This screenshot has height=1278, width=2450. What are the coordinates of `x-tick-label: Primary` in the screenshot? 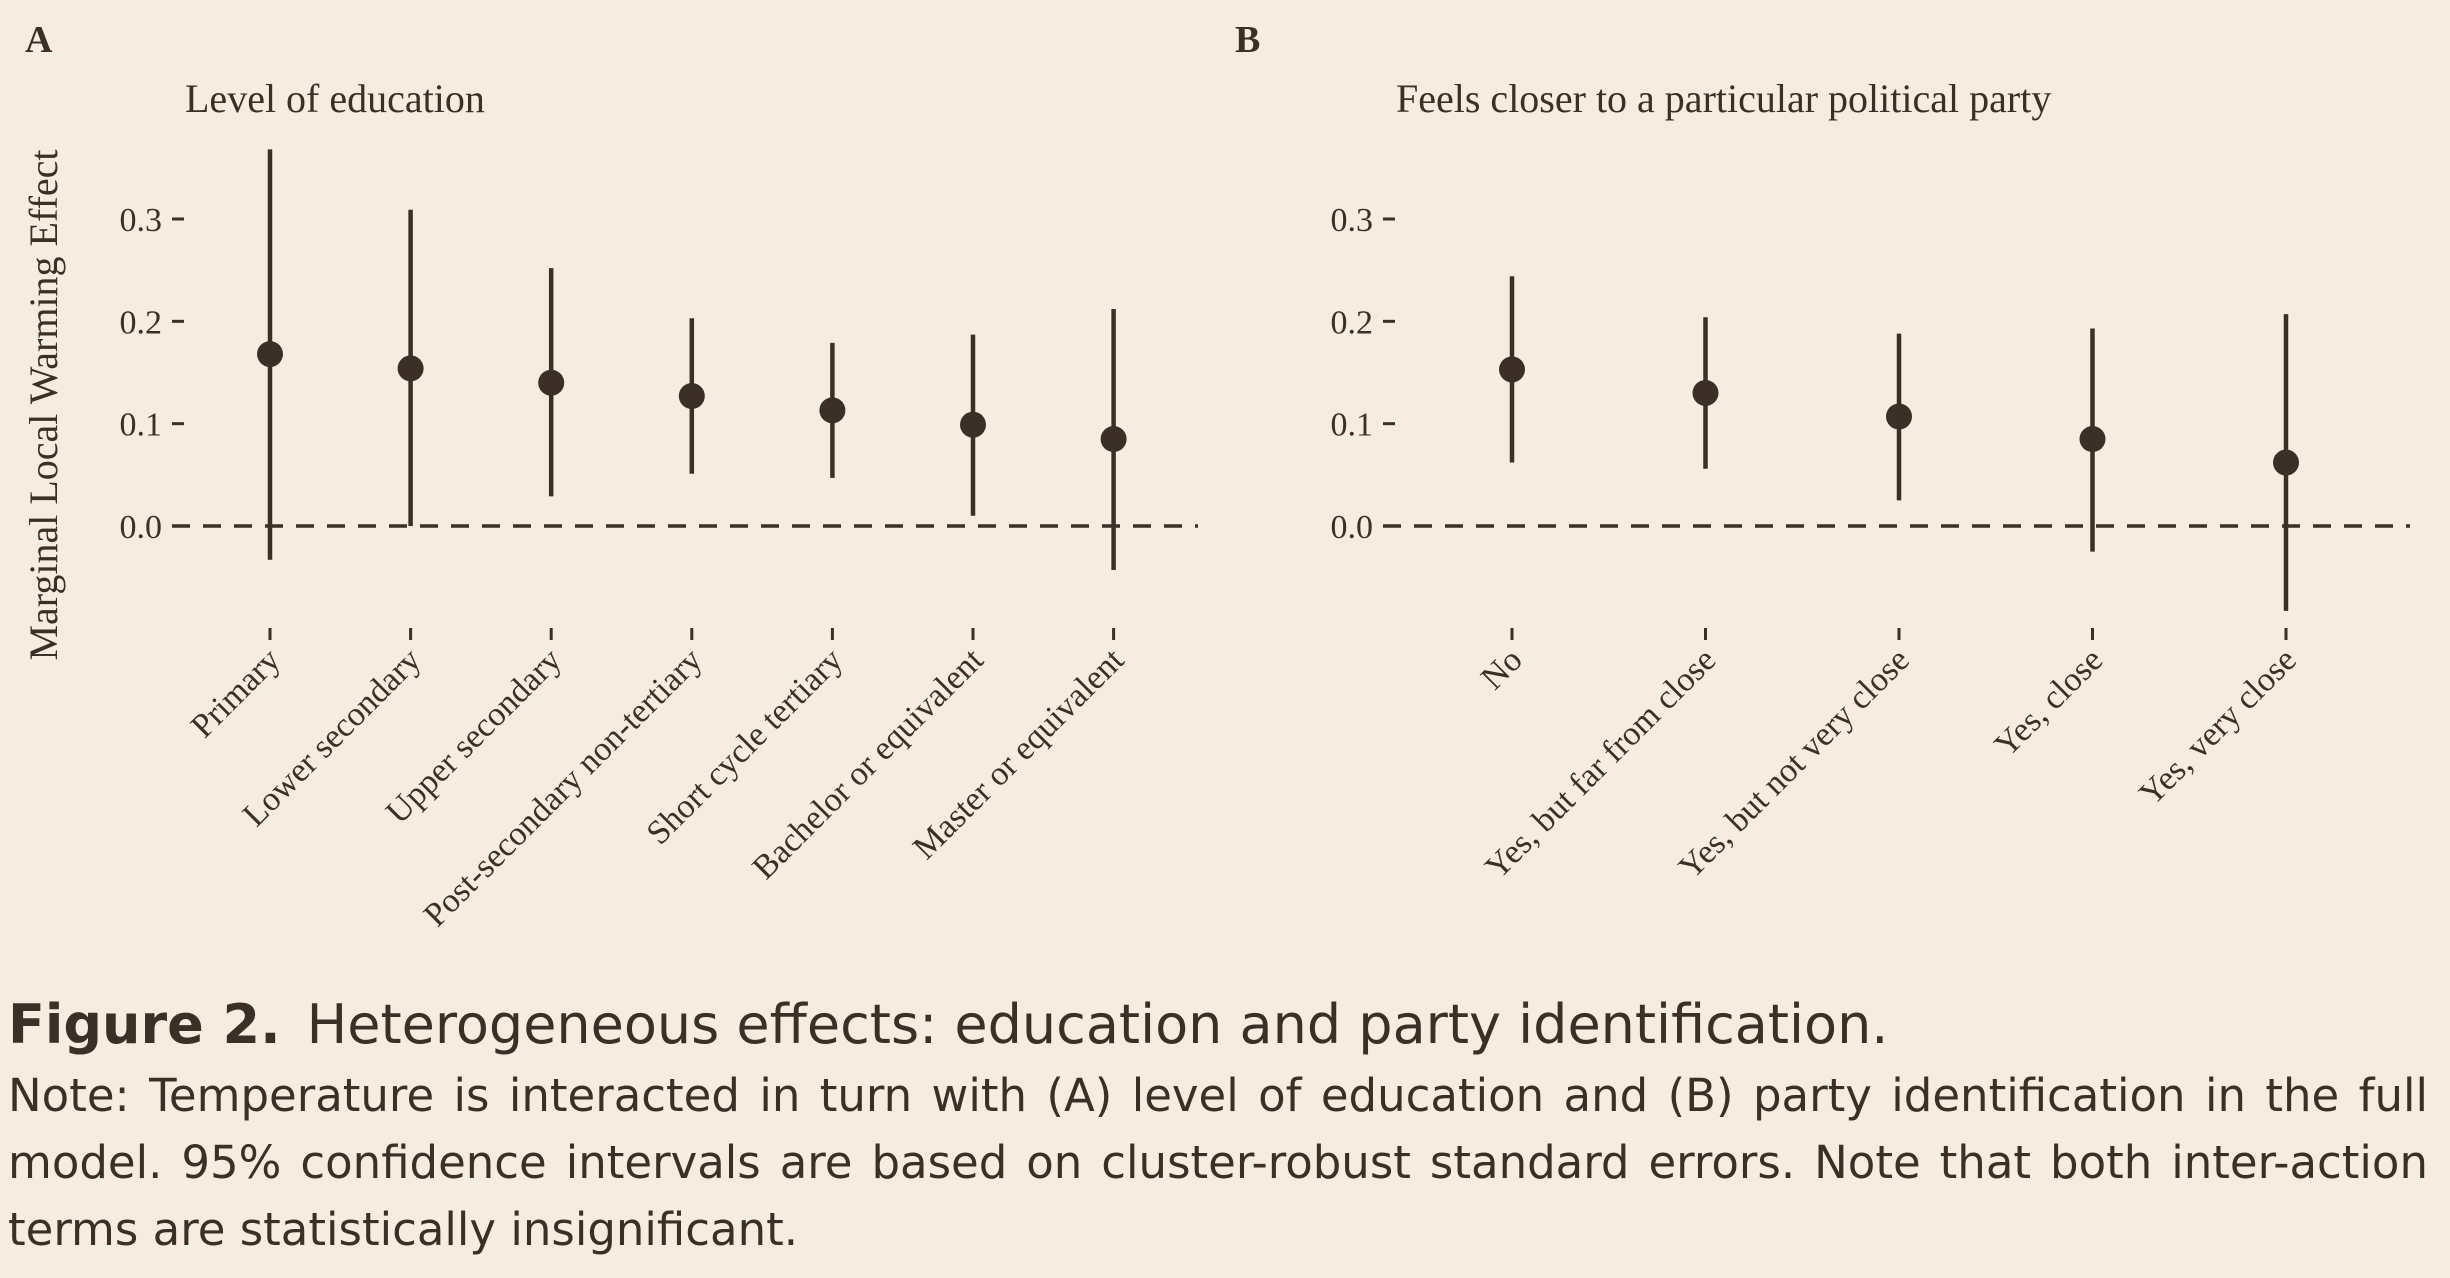 It's located at (236, 693).